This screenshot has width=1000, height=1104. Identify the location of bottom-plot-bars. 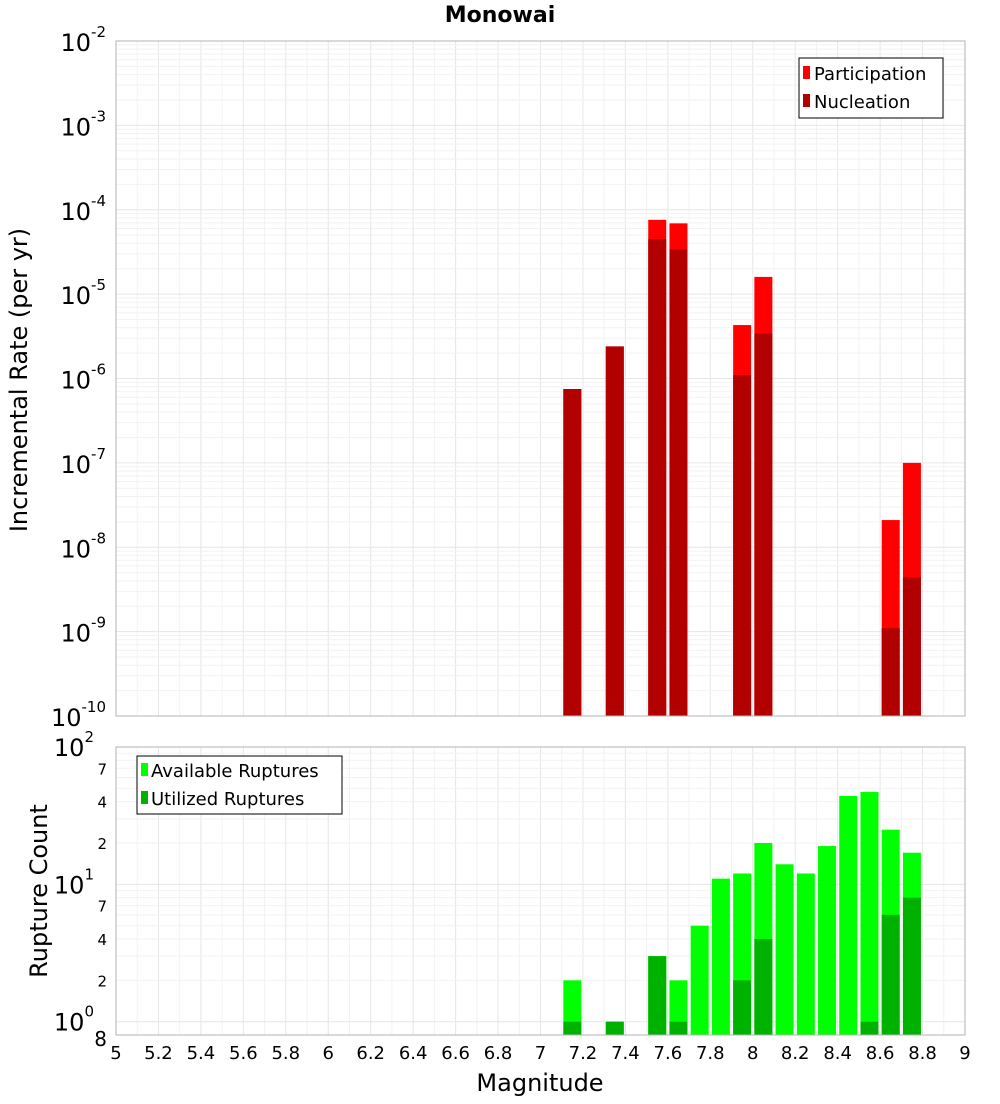
(742, 913).